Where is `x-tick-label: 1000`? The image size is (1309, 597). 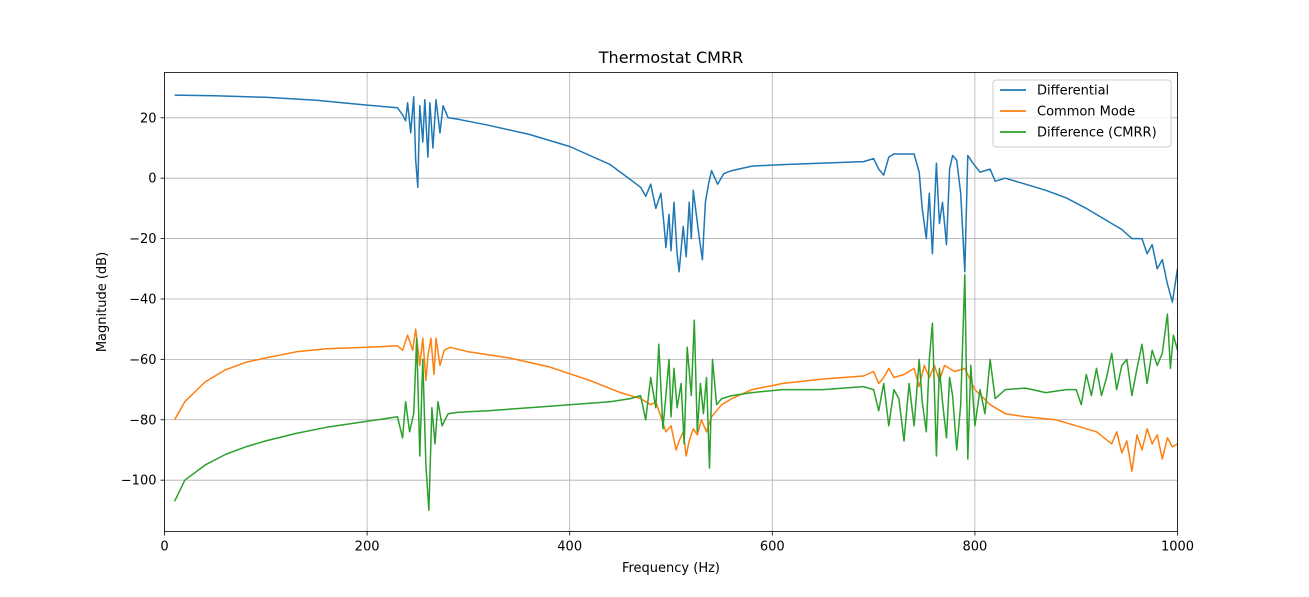
x-tick-label: 1000 is located at coordinates (1177, 547).